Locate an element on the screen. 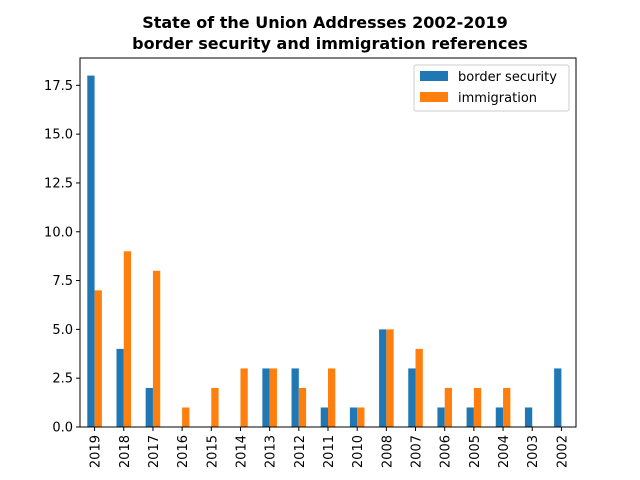 The height and width of the screenshot is (480, 640). bar-border-security-2006 is located at coordinates (441, 417).